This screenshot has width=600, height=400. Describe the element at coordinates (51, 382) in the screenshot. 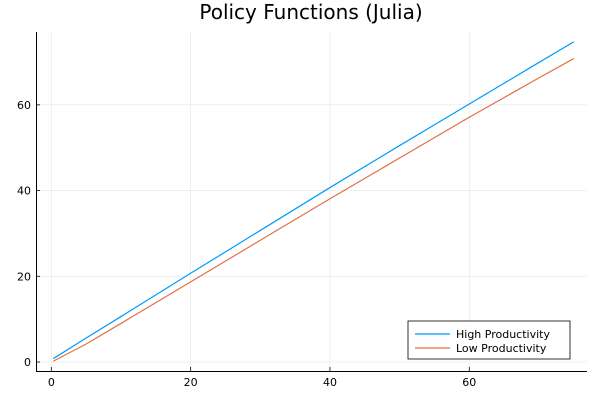

I see `x-tick-label: 0` at that location.